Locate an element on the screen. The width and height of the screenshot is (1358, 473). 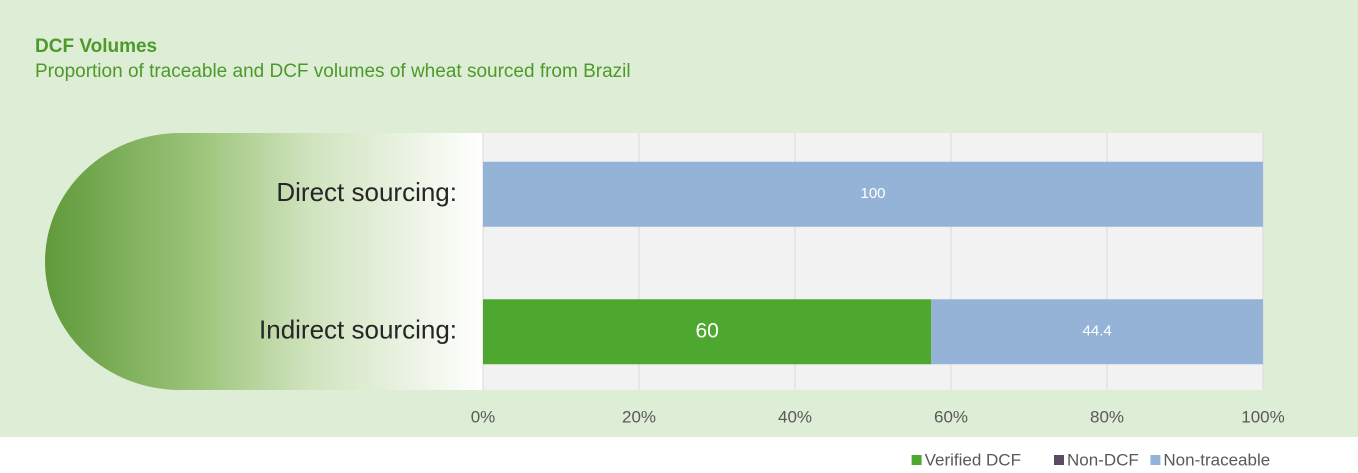
legend-label: Non-DCF is located at coordinates (1103, 459).